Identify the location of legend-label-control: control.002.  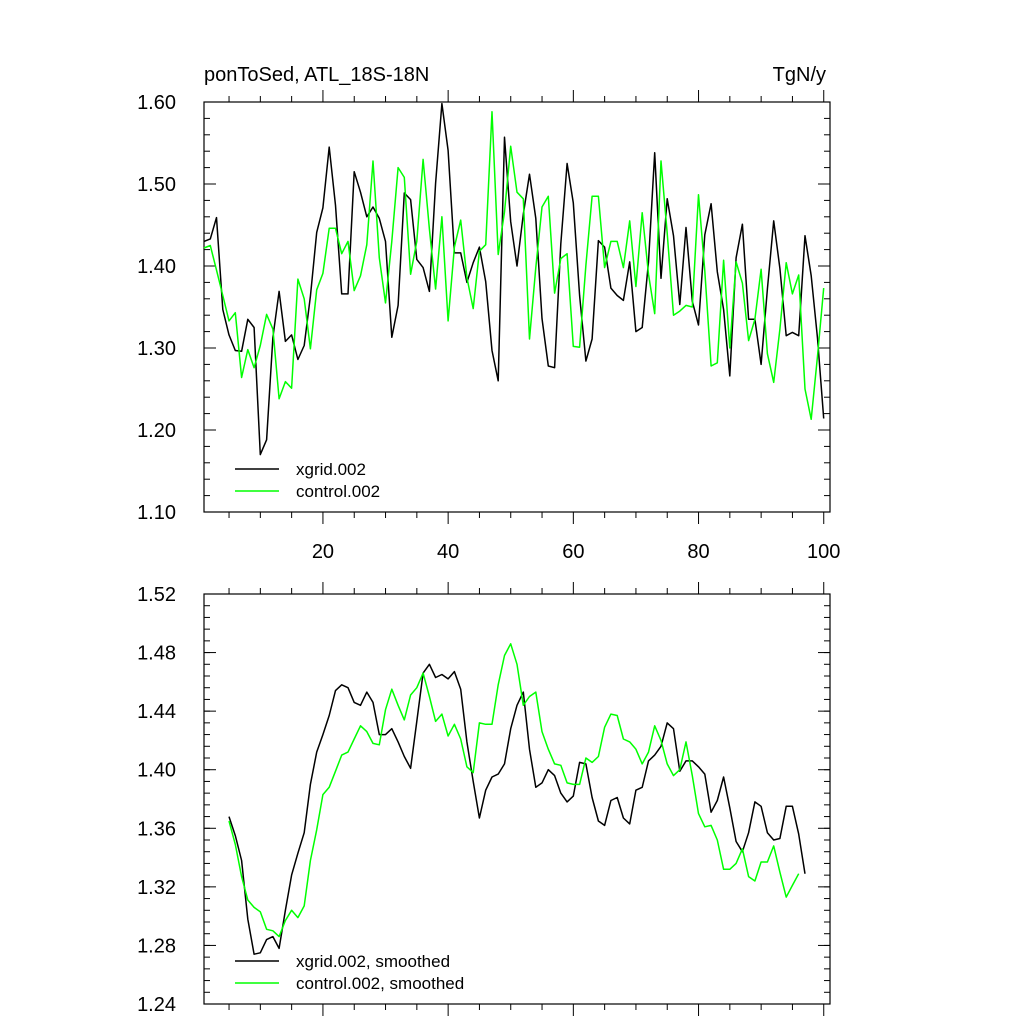
(338, 491).